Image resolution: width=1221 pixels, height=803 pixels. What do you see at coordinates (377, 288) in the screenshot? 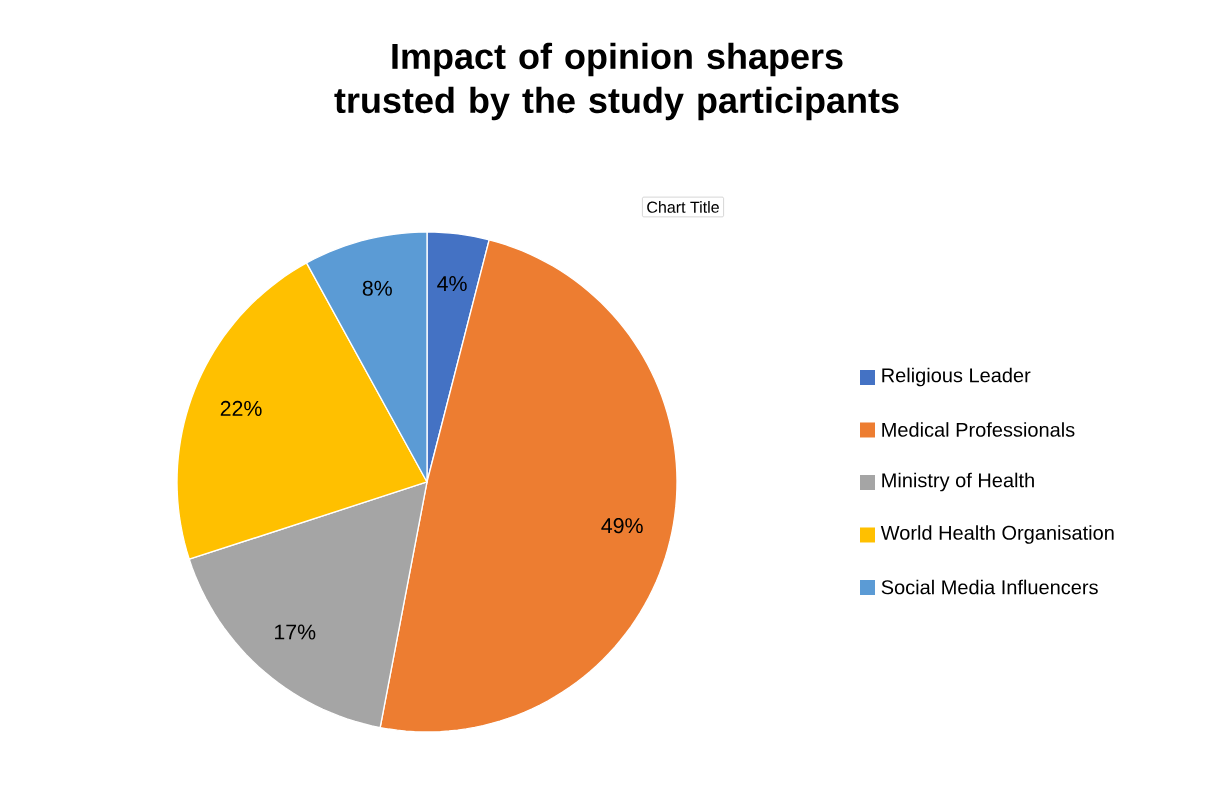
I see `data-label: 8%` at bounding box center [377, 288].